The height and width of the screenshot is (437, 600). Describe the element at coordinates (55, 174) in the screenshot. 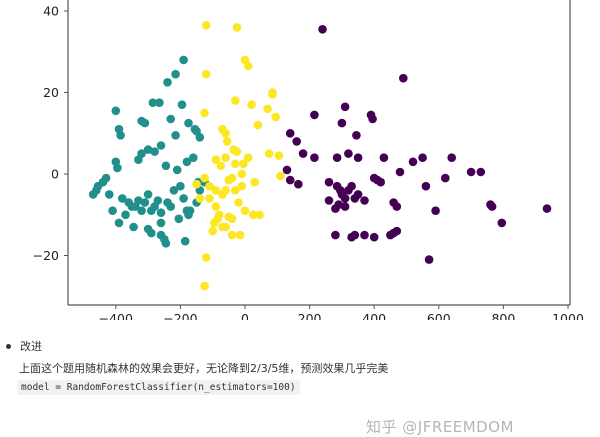

I see `y-tick-label: 0` at that location.